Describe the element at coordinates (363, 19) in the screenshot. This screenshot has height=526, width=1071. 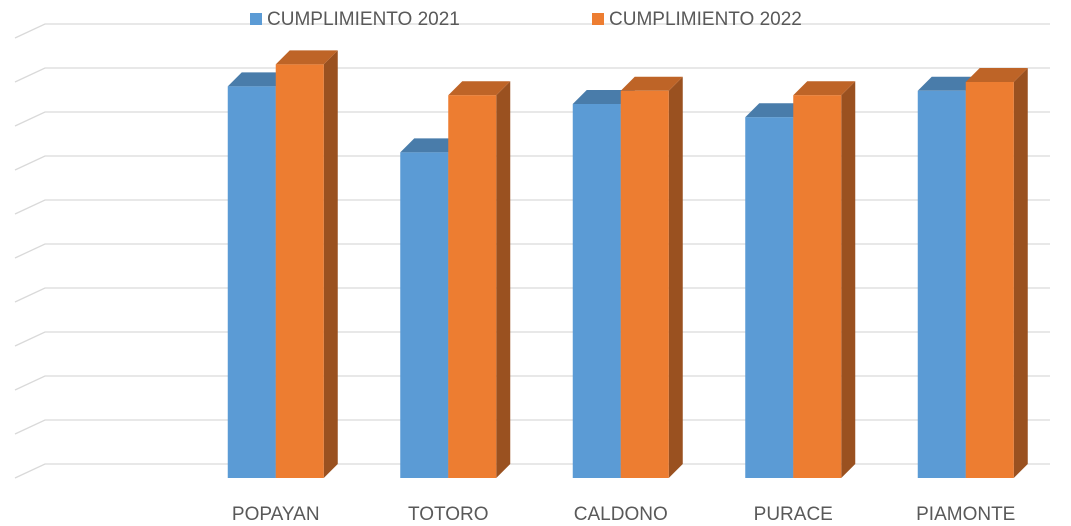
I see `legend-label: CUMPLIMIENTO 2021` at that location.